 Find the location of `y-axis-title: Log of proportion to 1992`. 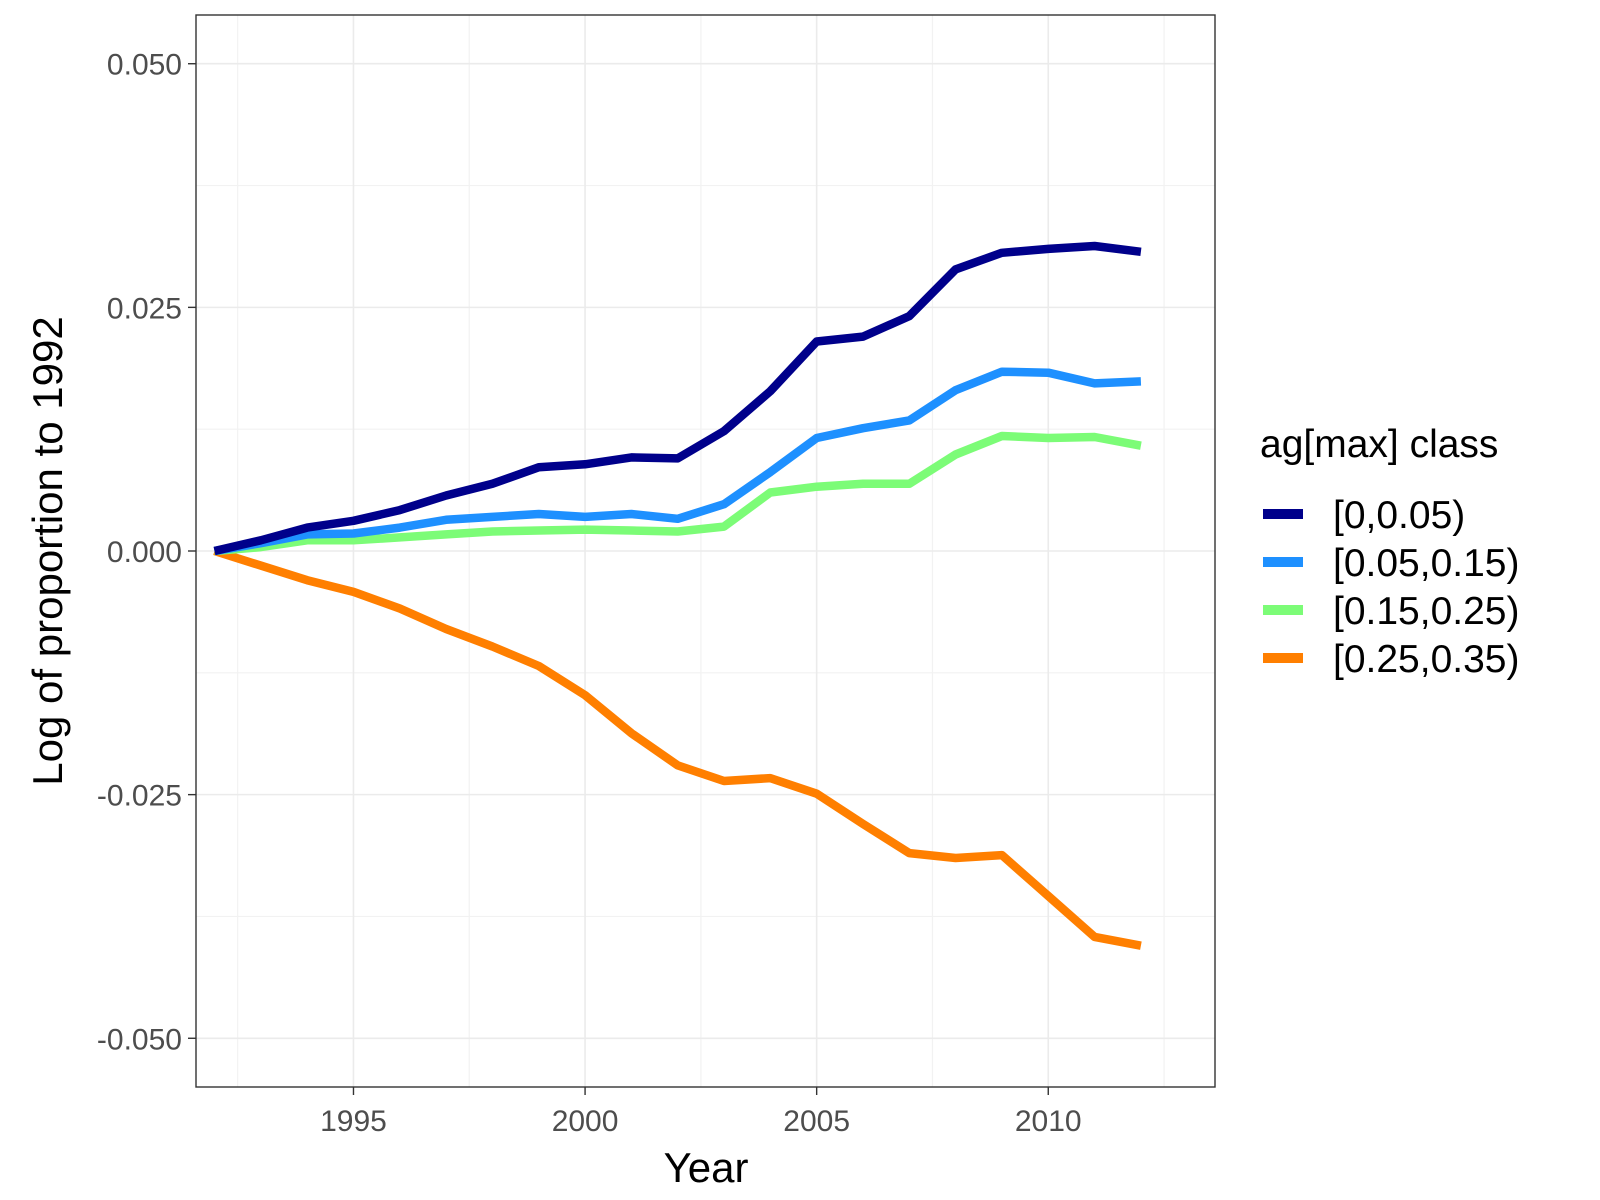

y-axis-title: Log of proportion to 1992 is located at coordinates (47, 550).